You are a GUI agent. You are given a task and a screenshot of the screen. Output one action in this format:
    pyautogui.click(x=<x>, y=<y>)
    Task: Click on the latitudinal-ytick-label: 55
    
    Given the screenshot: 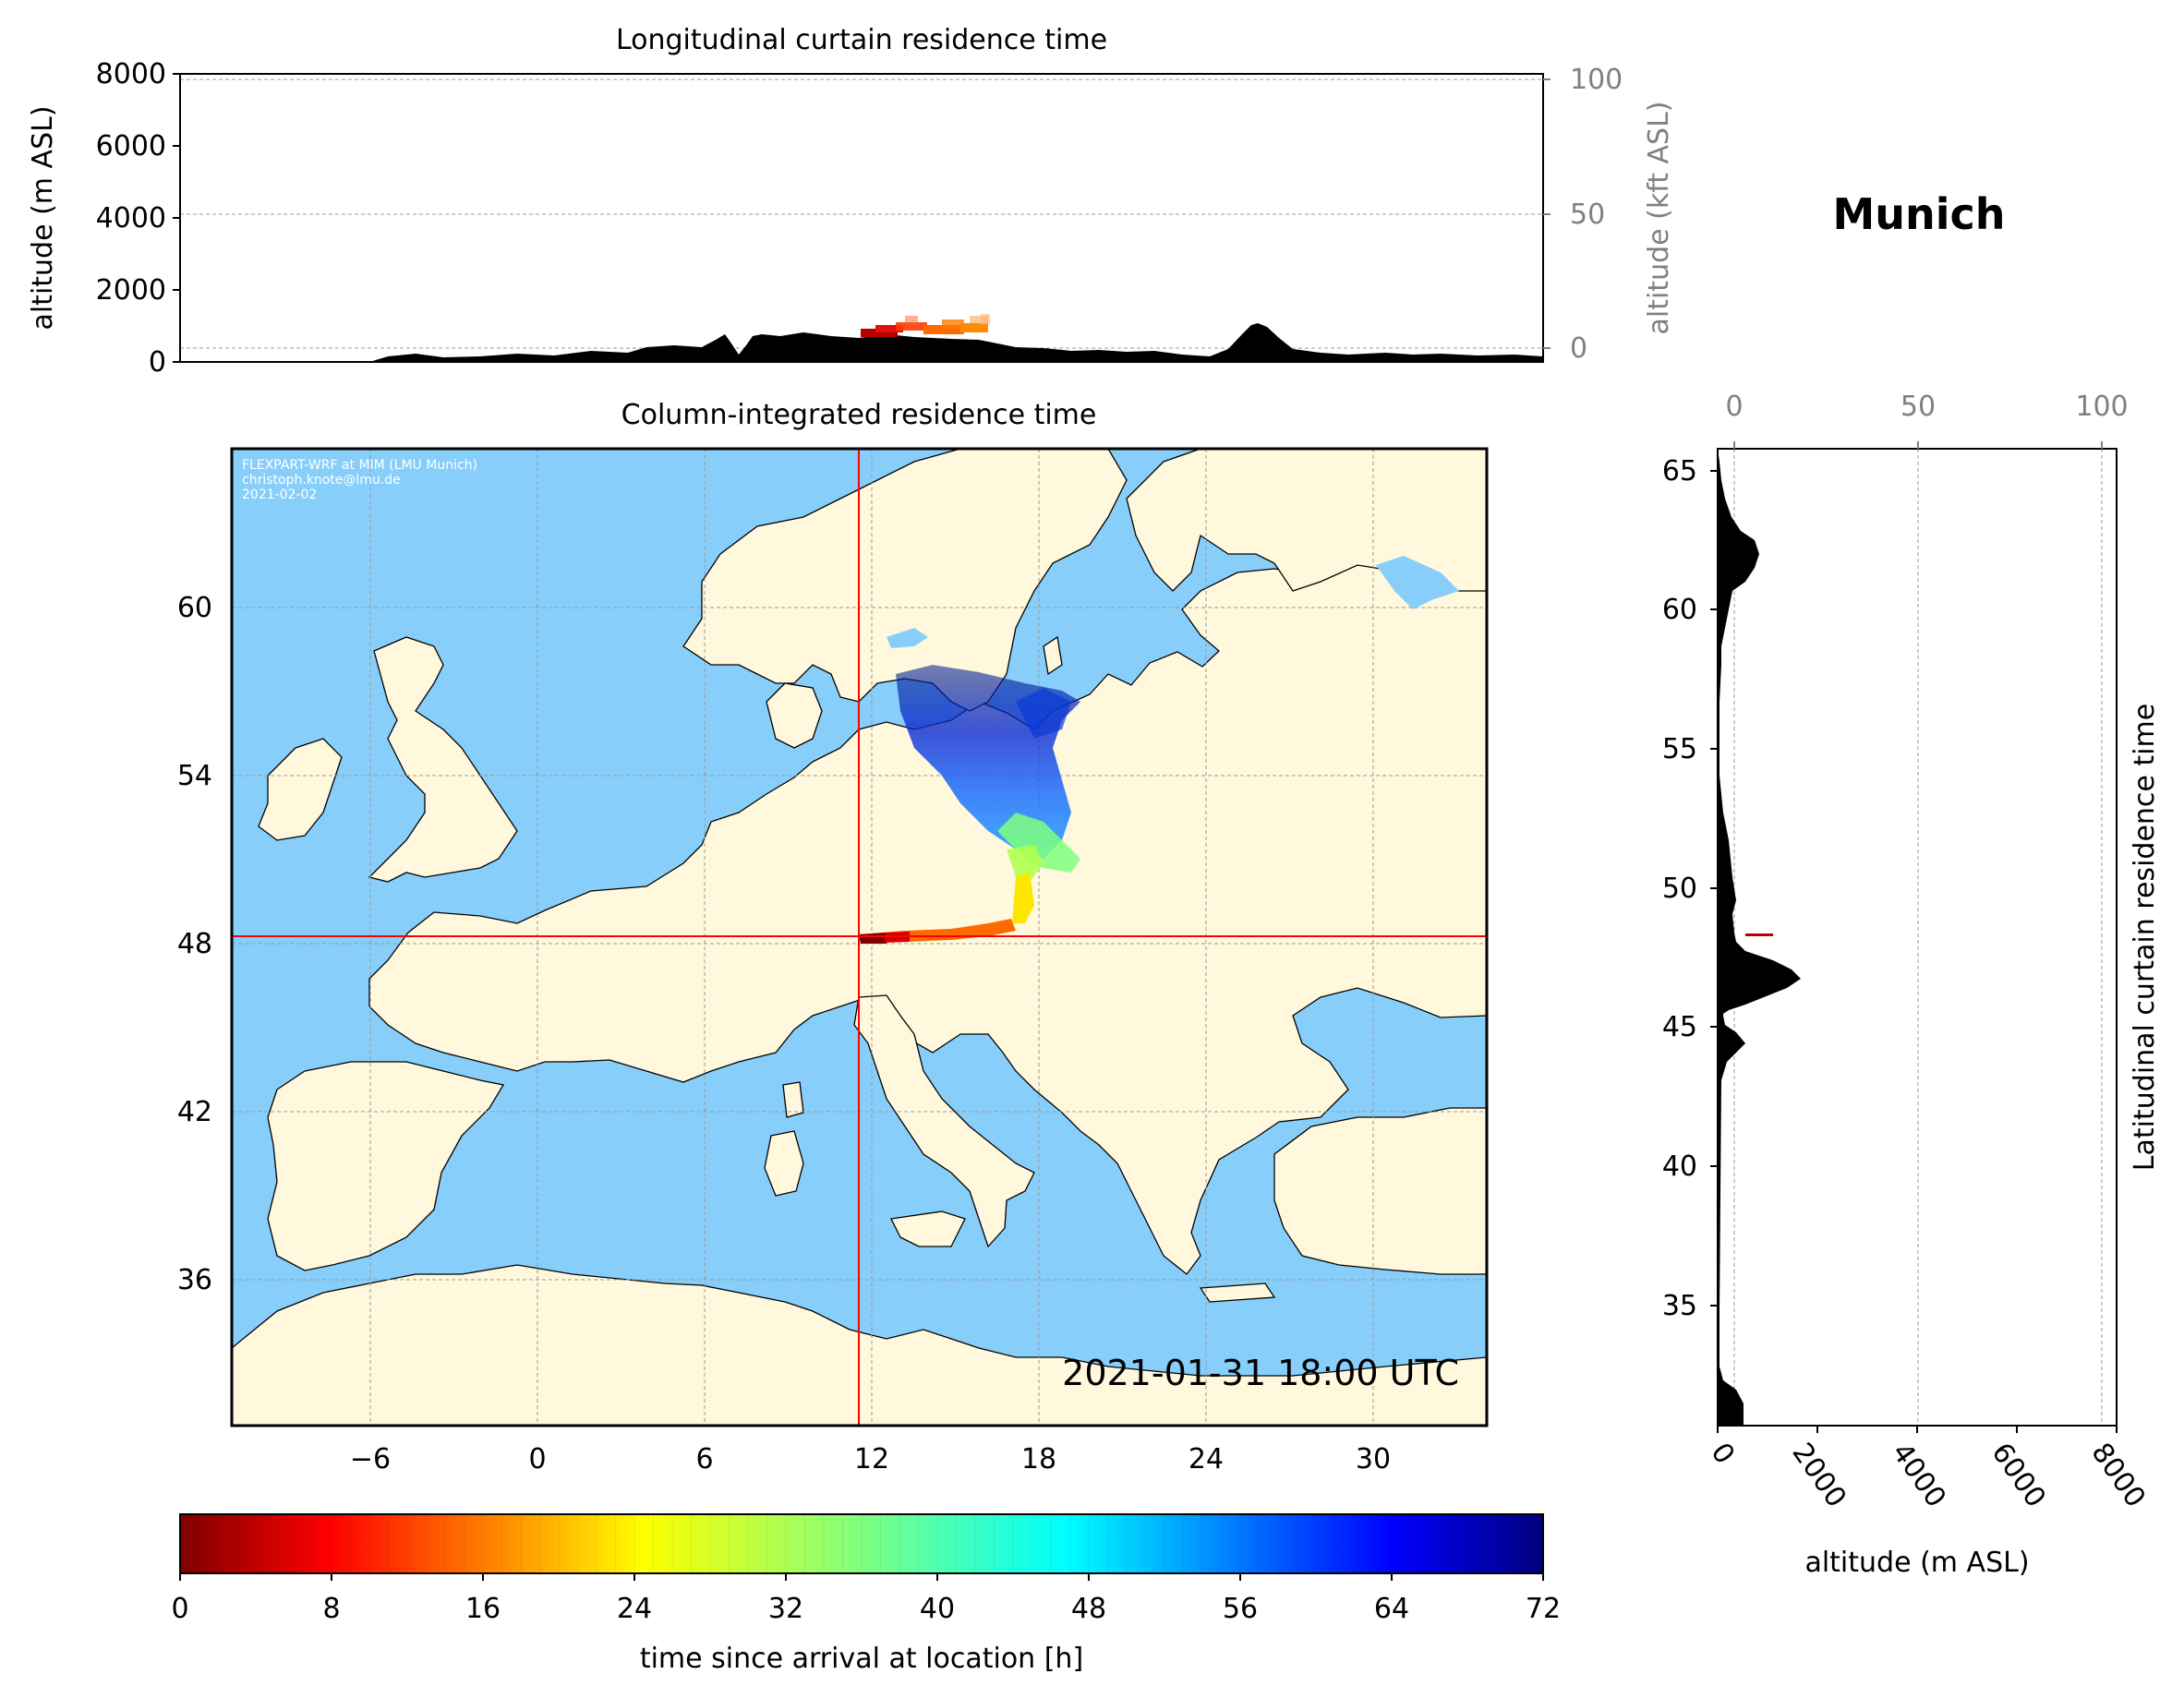 What is the action you would take?
    pyautogui.click(x=1679, y=749)
    